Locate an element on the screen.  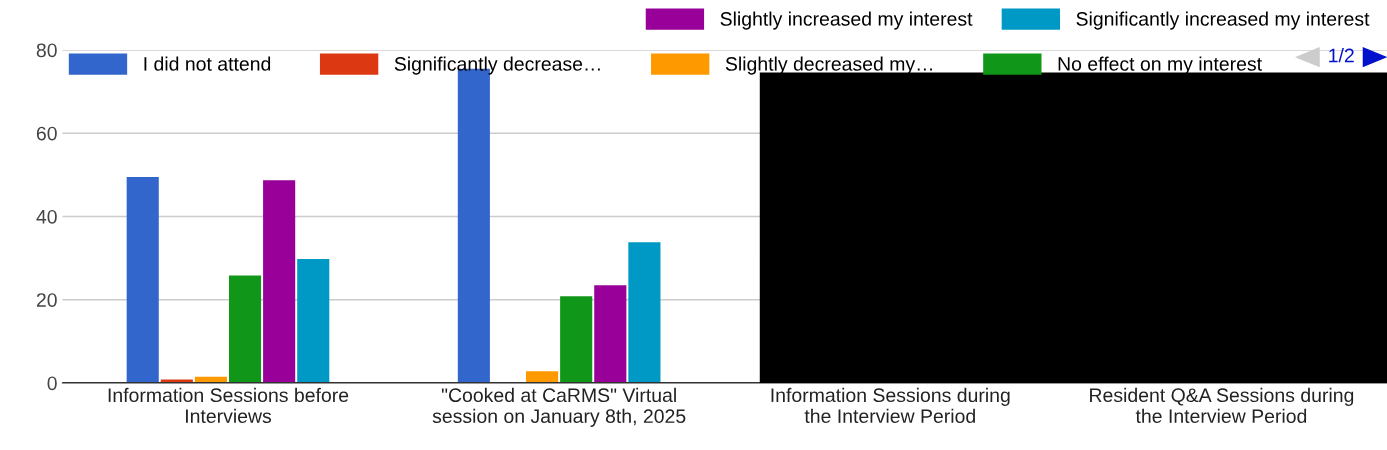
x-tick-label: Resident Q&A Sessions during the Interview Period is located at coordinates (1222, 405).